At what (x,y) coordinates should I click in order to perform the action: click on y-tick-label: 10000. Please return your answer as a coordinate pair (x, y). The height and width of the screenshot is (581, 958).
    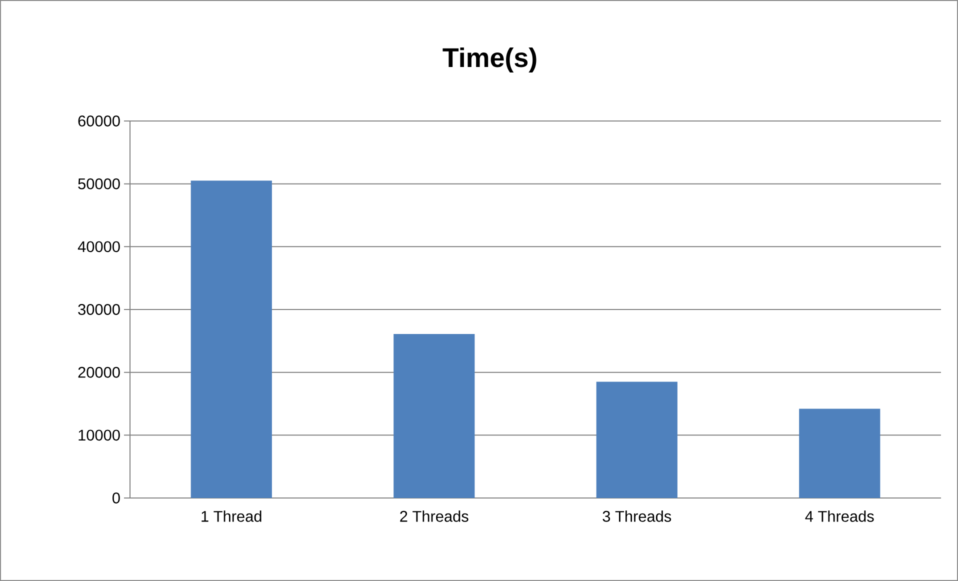
    Looking at the image, I should click on (99, 435).